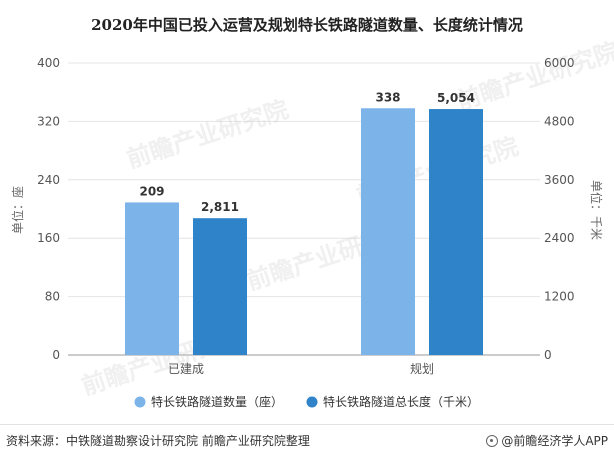 This screenshot has width=614, height=459. What do you see at coordinates (48, 209) in the screenshot?
I see `y-axis-left-ticks: 0 80 160 240 320 400` at bounding box center [48, 209].